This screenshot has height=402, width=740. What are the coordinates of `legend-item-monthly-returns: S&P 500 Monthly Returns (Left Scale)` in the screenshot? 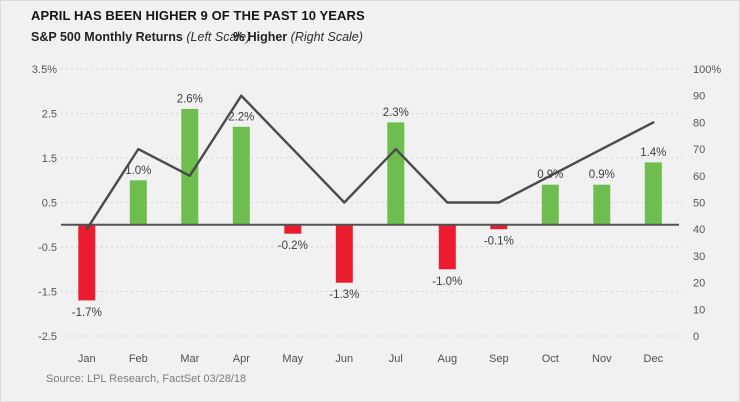 It's located at (140, 37).